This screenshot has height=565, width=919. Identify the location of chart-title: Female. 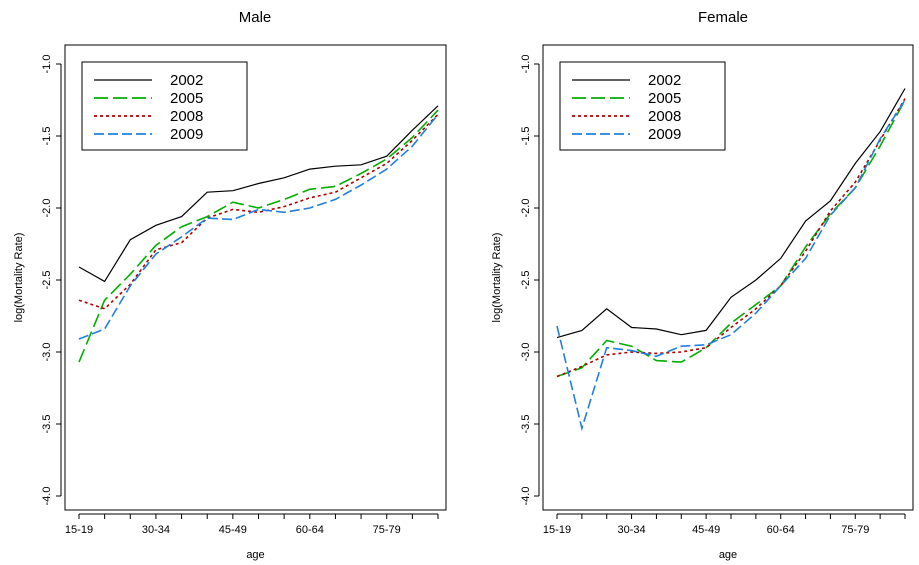
(723, 17).